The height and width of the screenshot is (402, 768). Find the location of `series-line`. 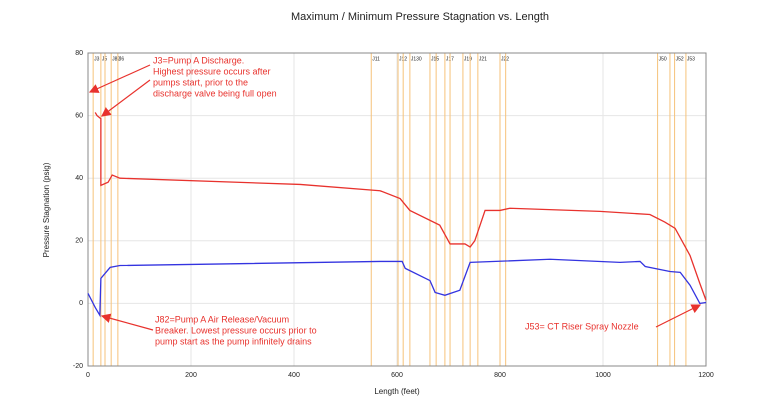

series-line is located at coordinates (397, 288).